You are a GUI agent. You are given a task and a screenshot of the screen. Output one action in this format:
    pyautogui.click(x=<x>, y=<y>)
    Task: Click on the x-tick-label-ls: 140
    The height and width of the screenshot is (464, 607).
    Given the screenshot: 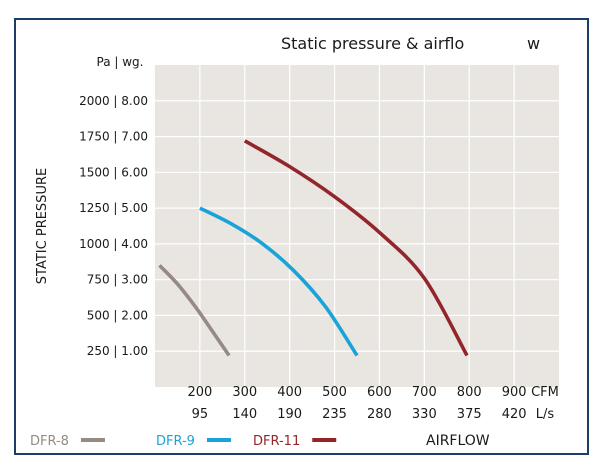 What is the action you would take?
    pyautogui.click(x=244, y=414)
    